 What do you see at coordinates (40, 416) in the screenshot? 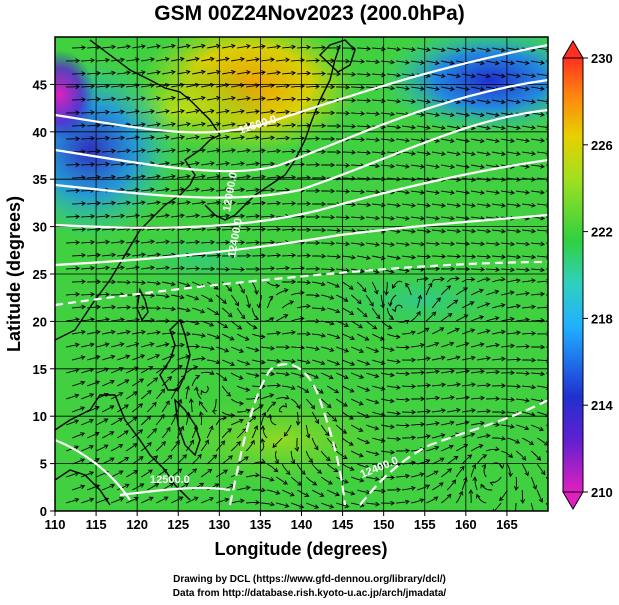
I see `y-tick-label: 10` at bounding box center [40, 416].